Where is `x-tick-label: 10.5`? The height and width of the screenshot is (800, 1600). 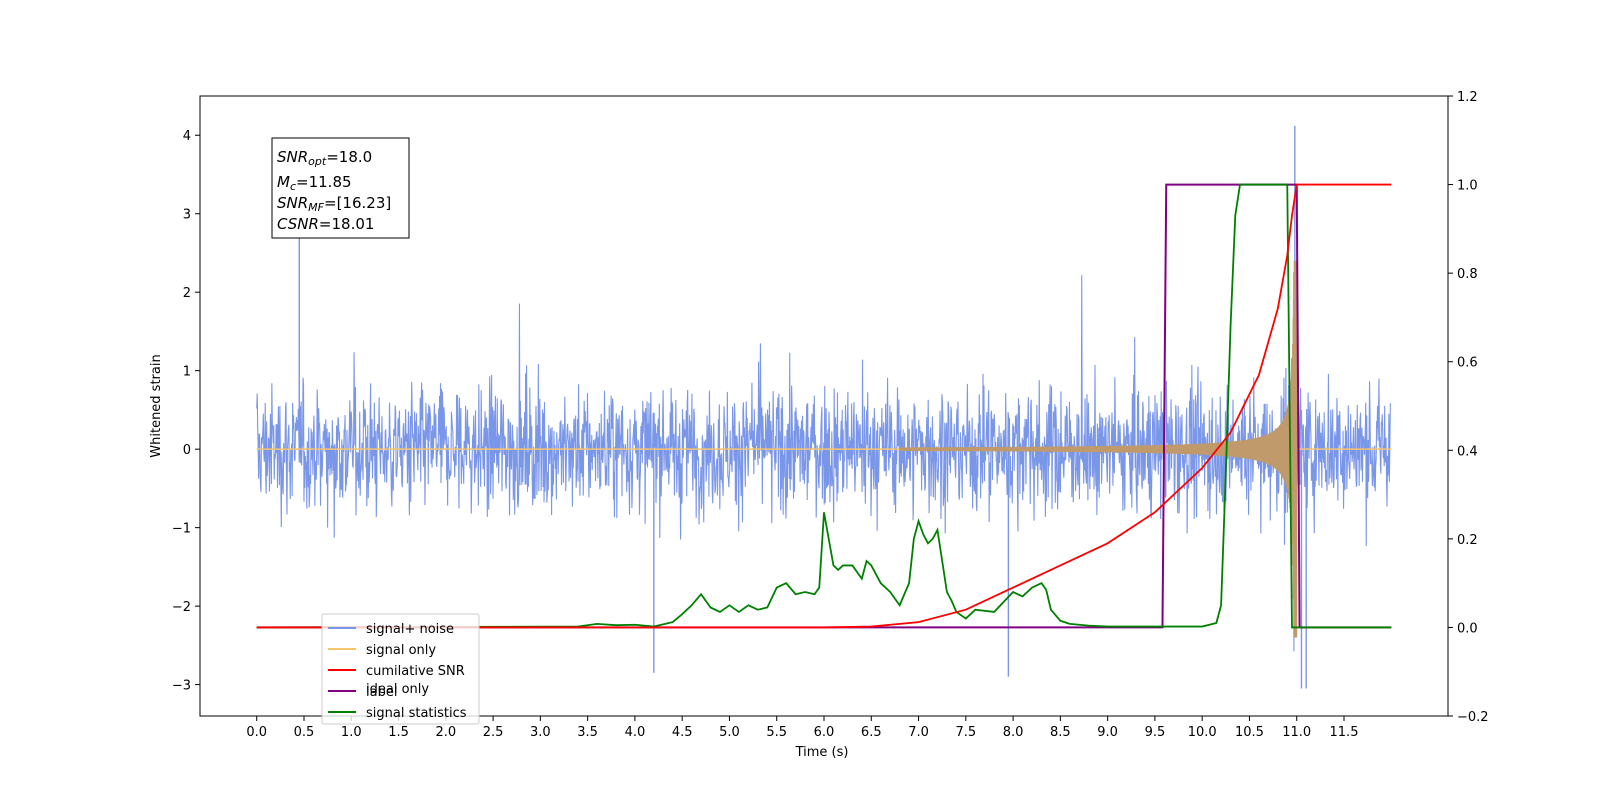
x-tick-label: 10.5 is located at coordinates (1249, 732).